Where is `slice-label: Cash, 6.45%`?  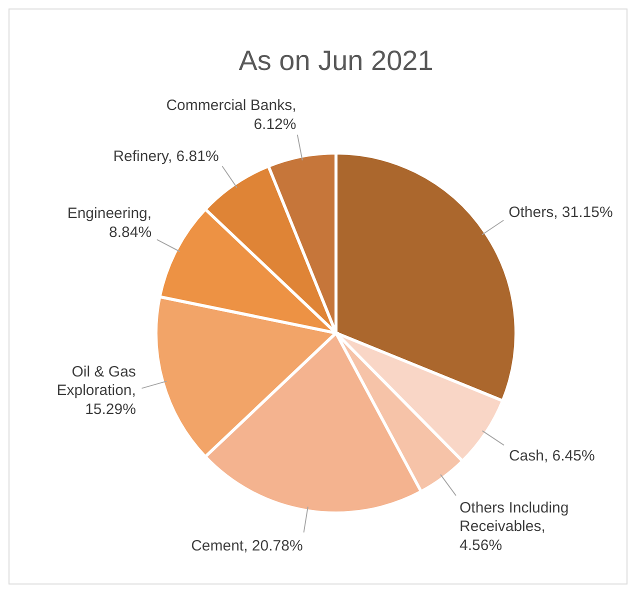 slice-label: Cash, 6.45% is located at coordinates (551, 456).